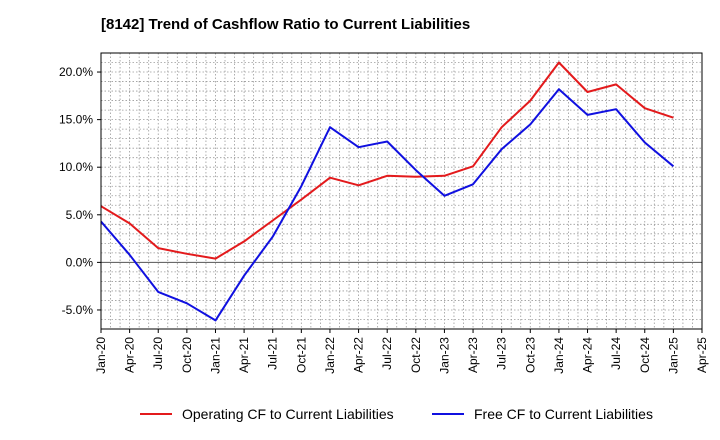 The width and height of the screenshot is (720, 440). What do you see at coordinates (563, 414) in the screenshot?
I see `legend-label-2: Free CF to Current Liabilities` at bounding box center [563, 414].